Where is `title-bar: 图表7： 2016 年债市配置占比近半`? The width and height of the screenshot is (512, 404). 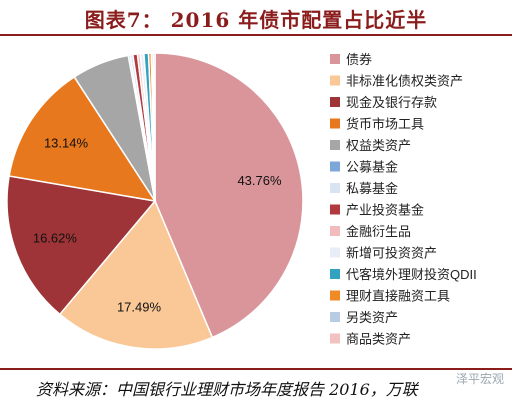
title-bar: 图表7： 2016 年债市配置占比近半 is located at coordinates (256, 18).